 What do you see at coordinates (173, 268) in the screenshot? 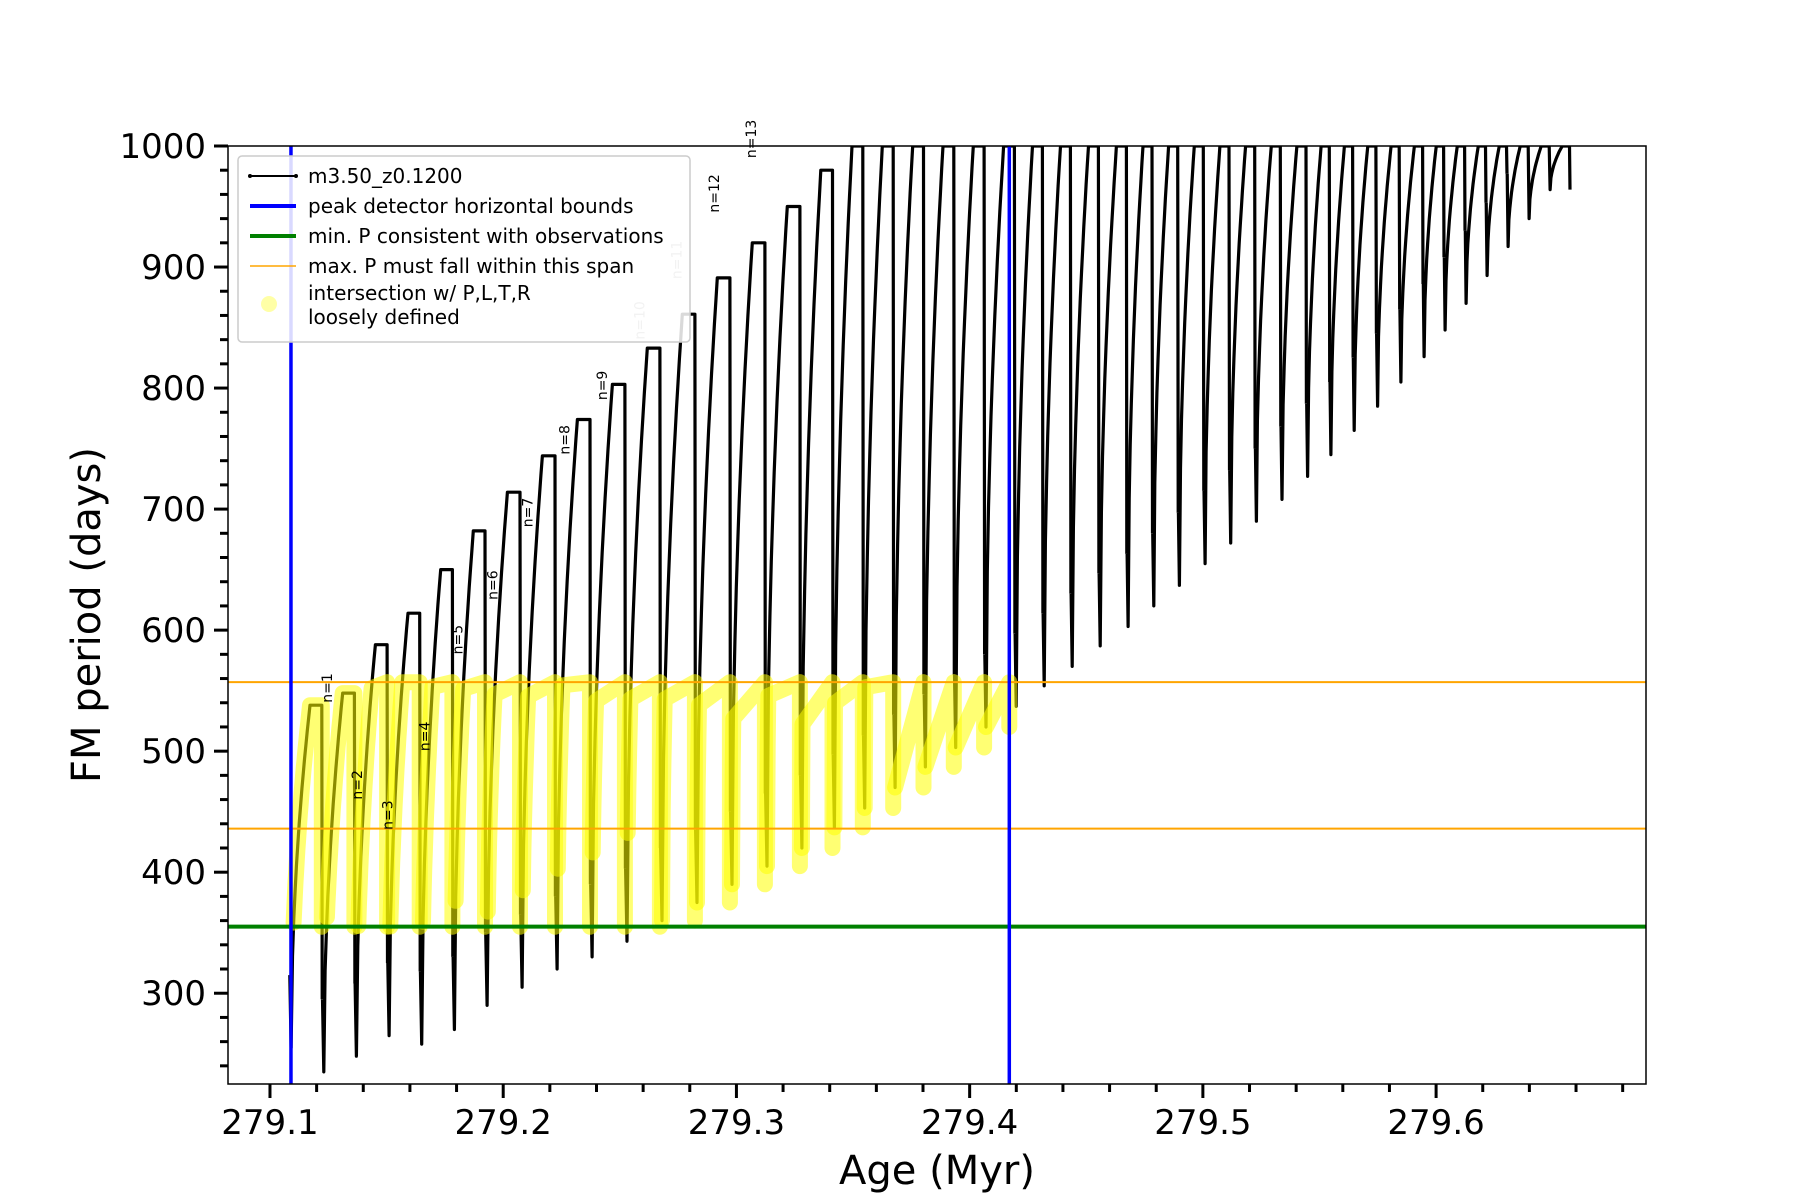
I see `y-tick-label: 900` at bounding box center [173, 268].